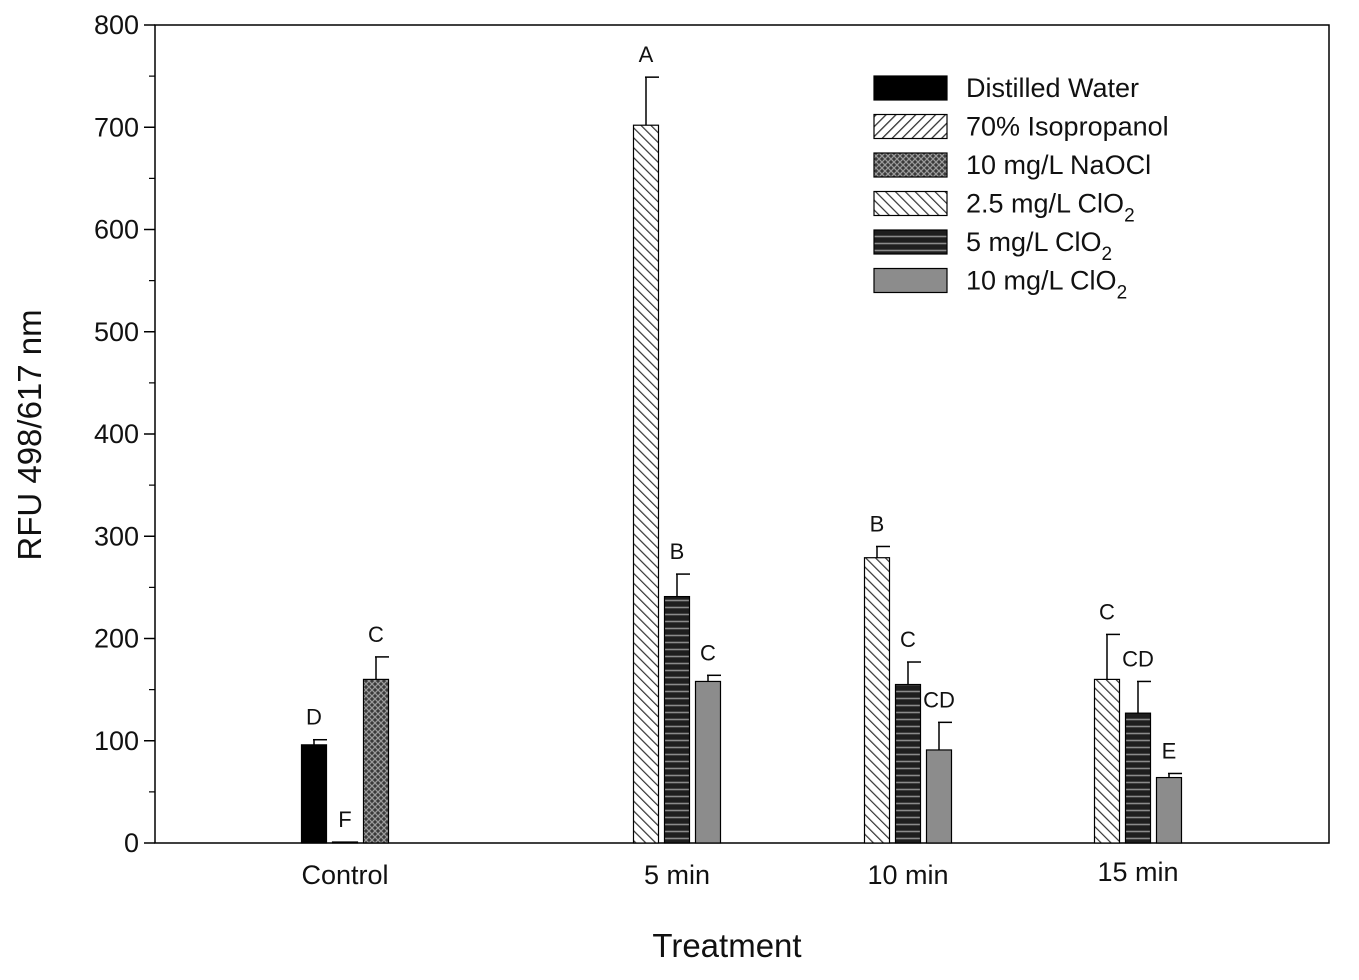  I want to click on y-tick-label: 0, so click(131, 843).